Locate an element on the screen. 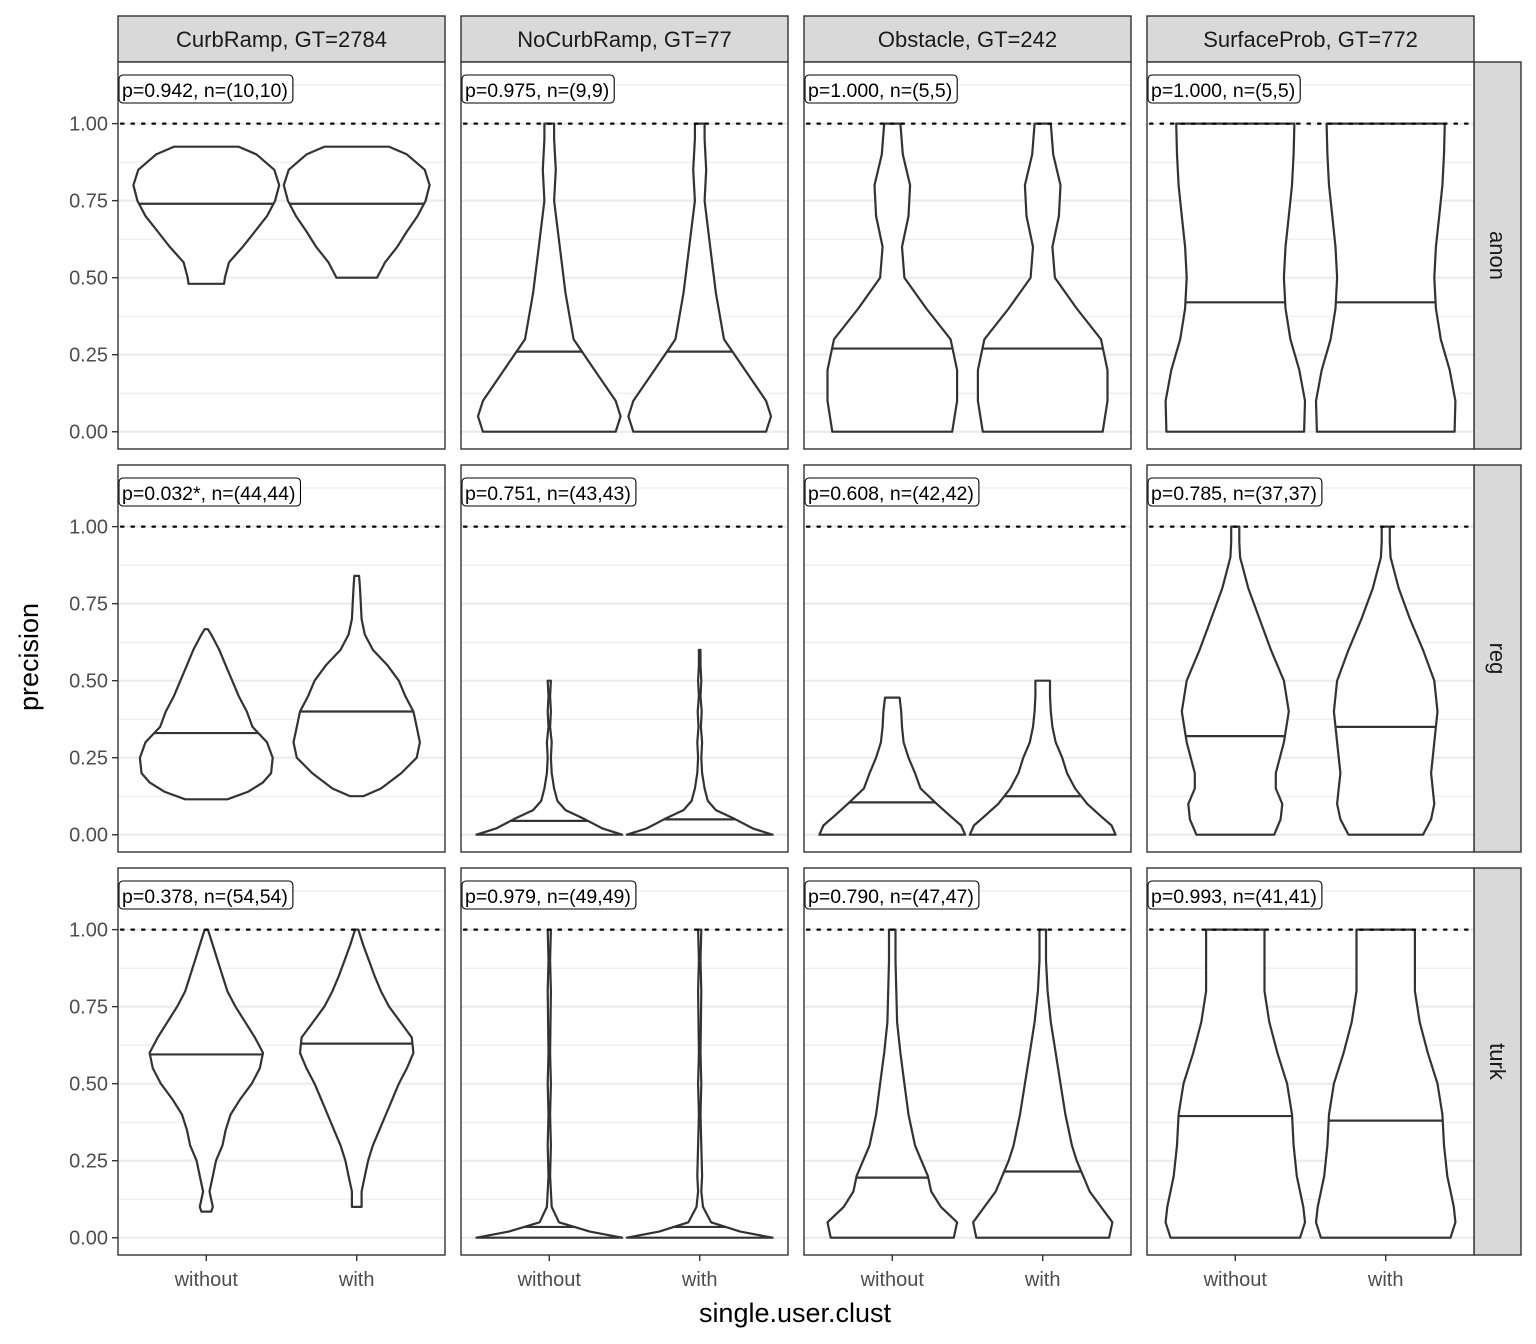 The width and height of the screenshot is (1536, 1344). p-value-text: p=0.975, n=(9,9) is located at coordinates (537, 91).